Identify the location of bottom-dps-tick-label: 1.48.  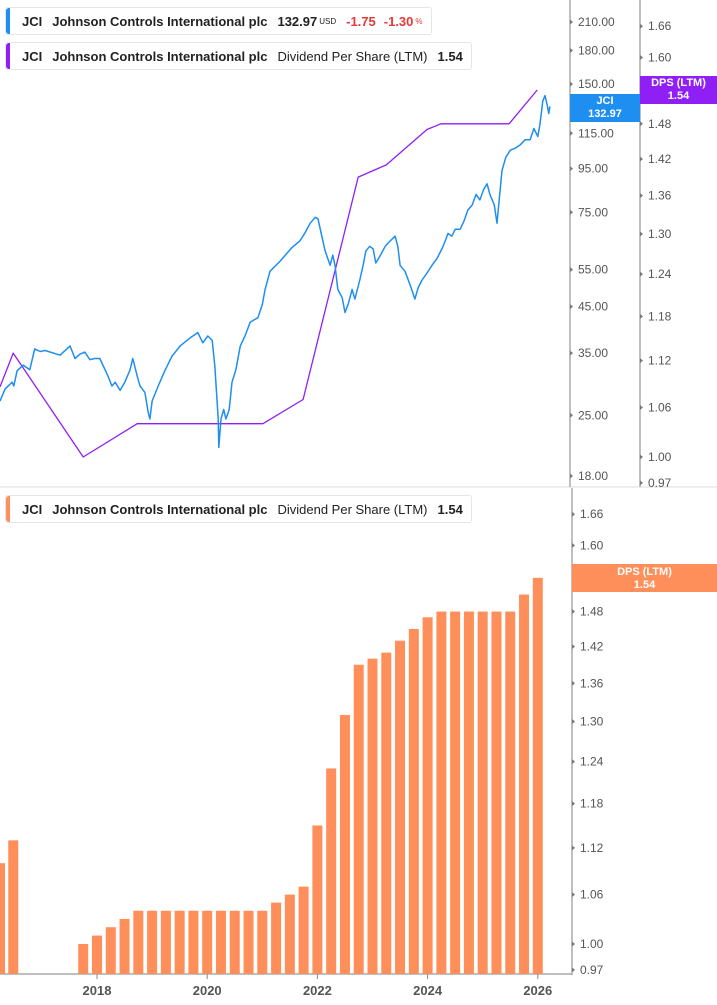
(592, 612).